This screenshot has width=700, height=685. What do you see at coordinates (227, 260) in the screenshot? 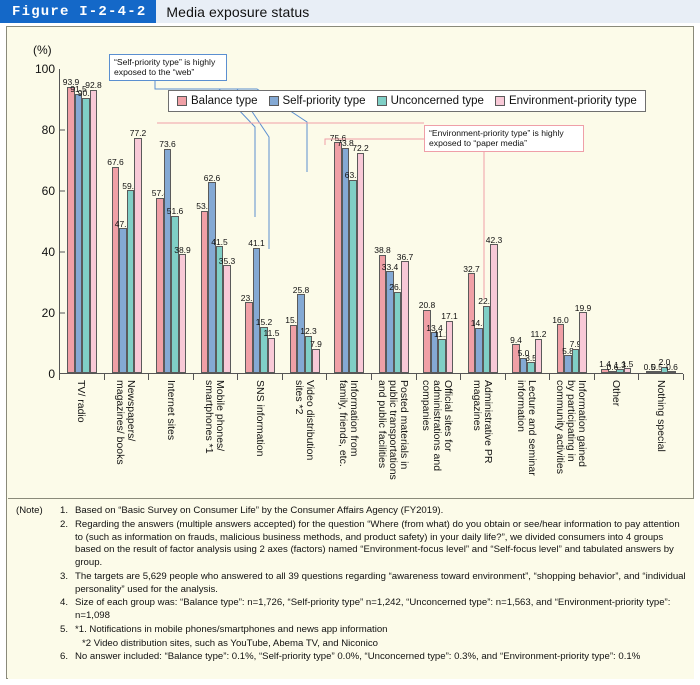
I see `bar-value-label: 35.3` at bounding box center [227, 260].